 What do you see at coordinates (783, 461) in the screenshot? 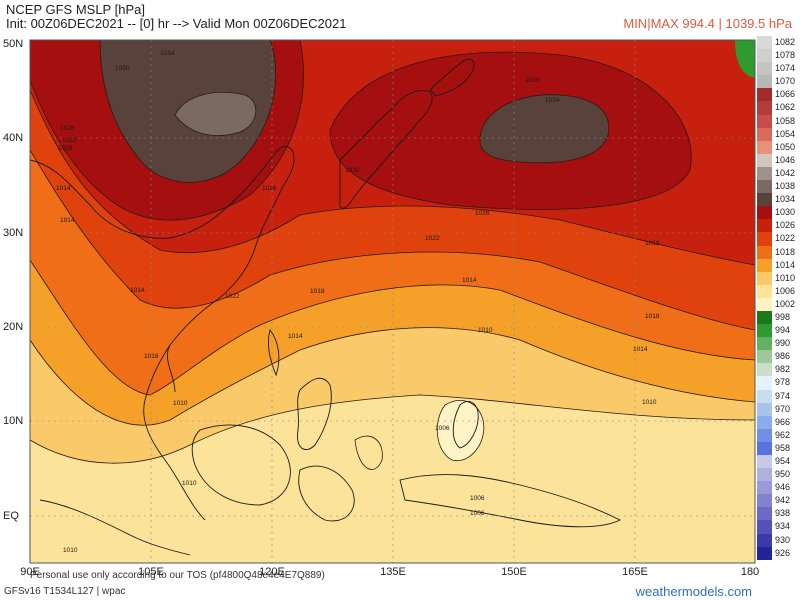
I see `legend-label: 954` at bounding box center [783, 461].